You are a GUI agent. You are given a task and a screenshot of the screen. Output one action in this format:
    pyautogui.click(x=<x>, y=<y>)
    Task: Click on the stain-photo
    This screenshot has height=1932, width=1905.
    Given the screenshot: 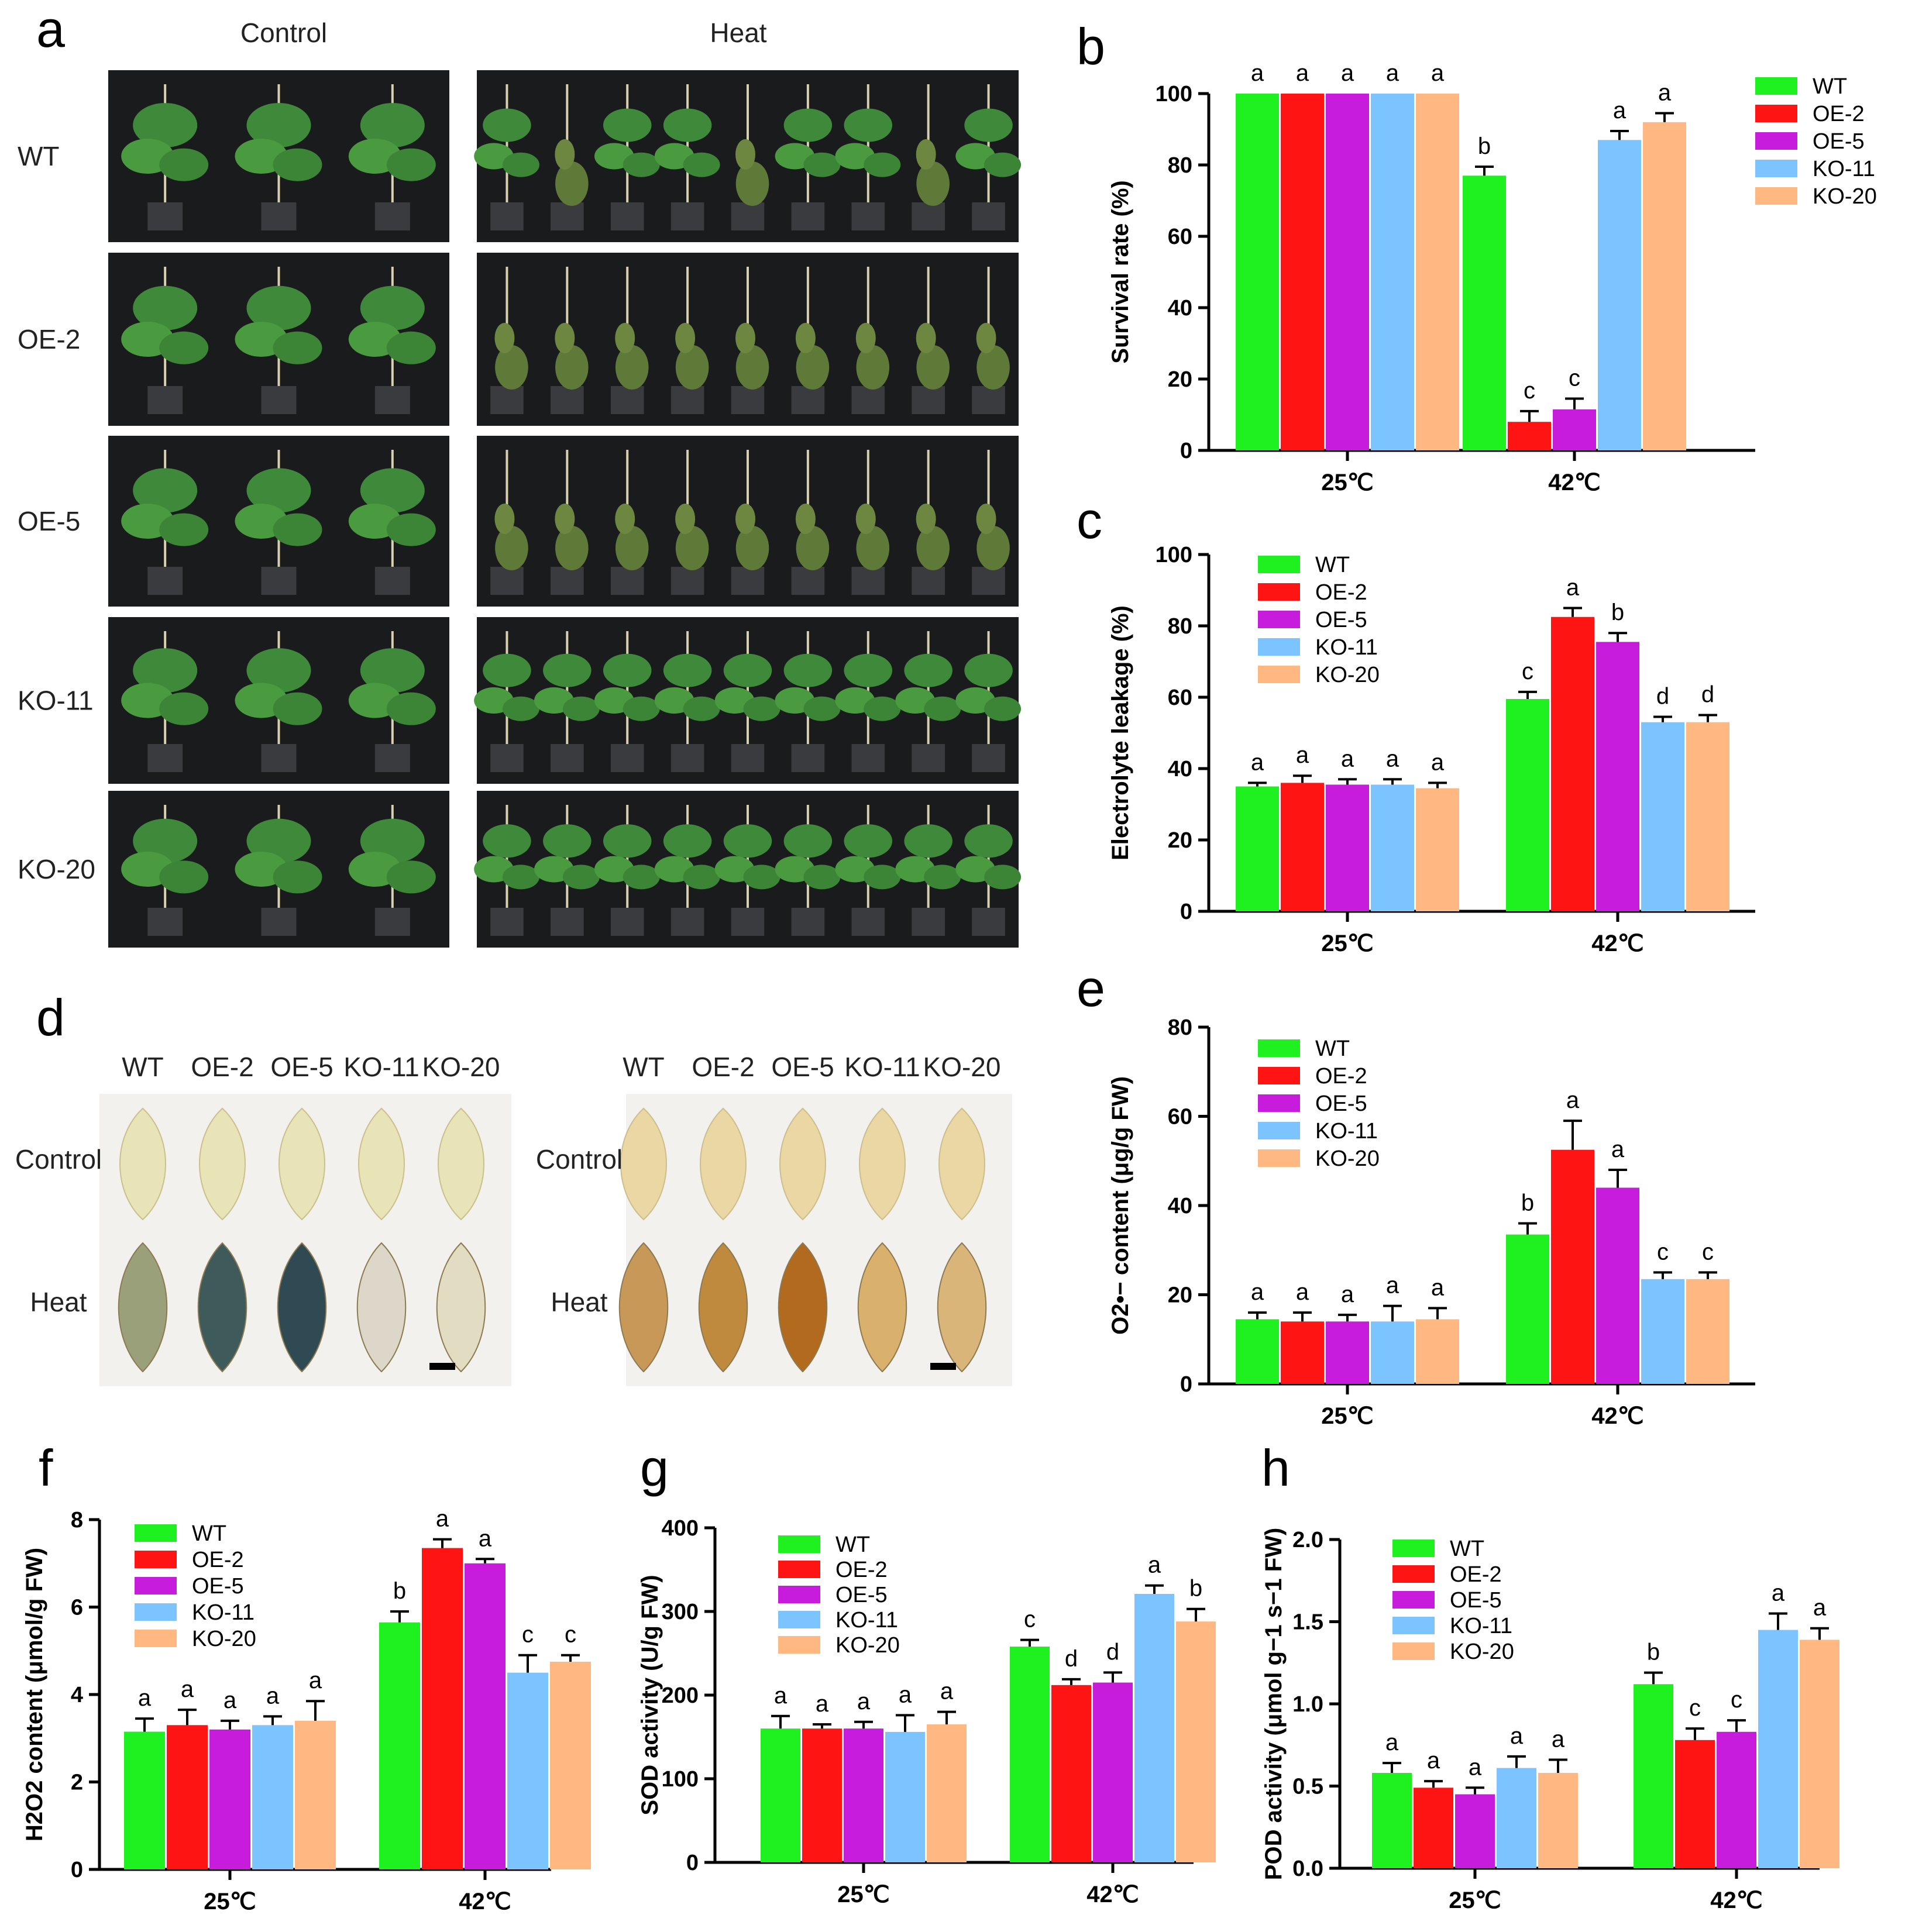 What is the action you would take?
    pyautogui.click(x=815, y=1240)
    